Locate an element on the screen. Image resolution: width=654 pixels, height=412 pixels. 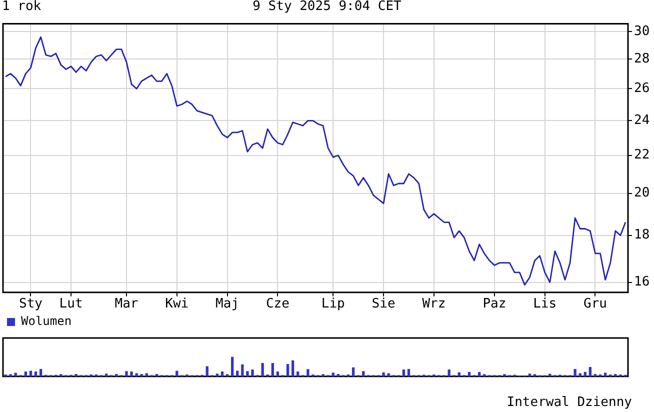
x-tick-label: Gru is located at coordinates (595, 304).